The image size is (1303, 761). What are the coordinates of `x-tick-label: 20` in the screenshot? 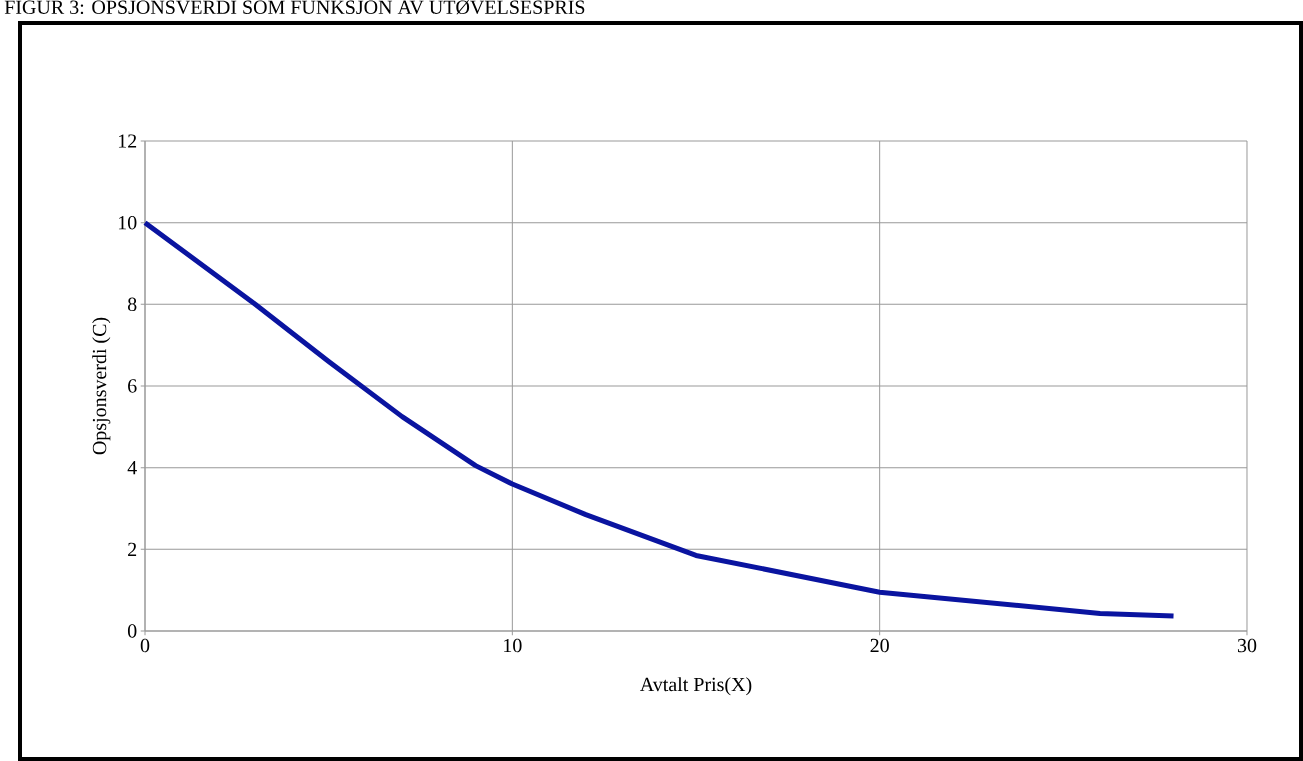 It's located at (879, 645).